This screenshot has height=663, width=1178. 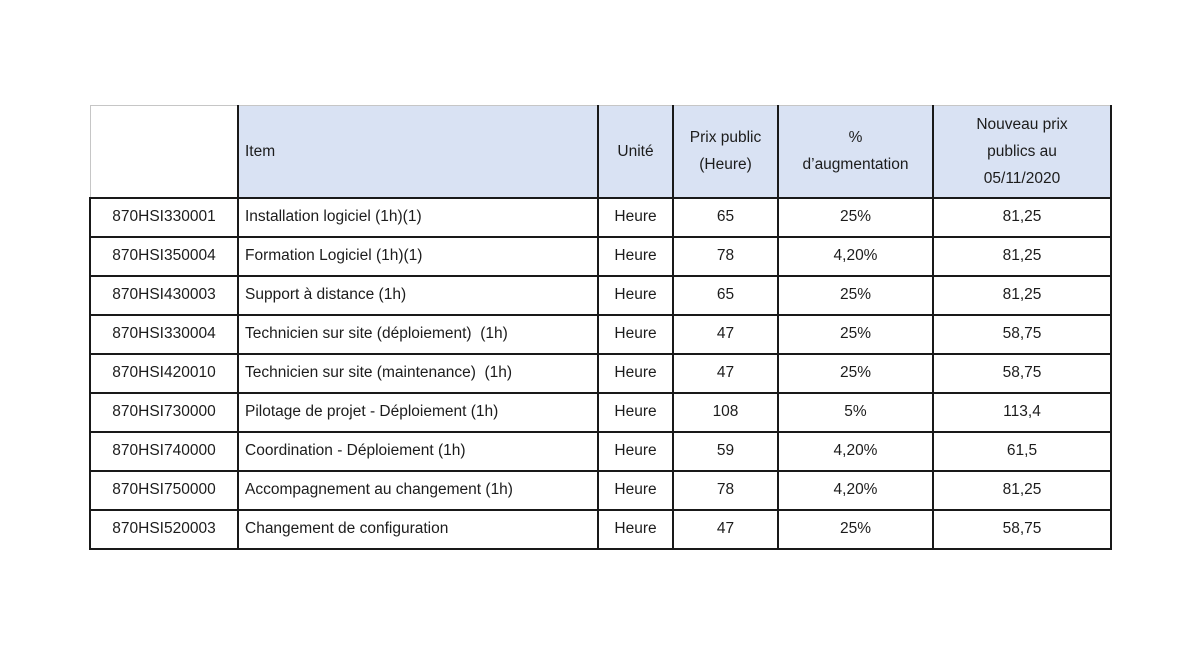 What do you see at coordinates (418, 295) in the screenshot?
I see `cell-item-label: Support à distance (1h)` at bounding box center [418, 295].